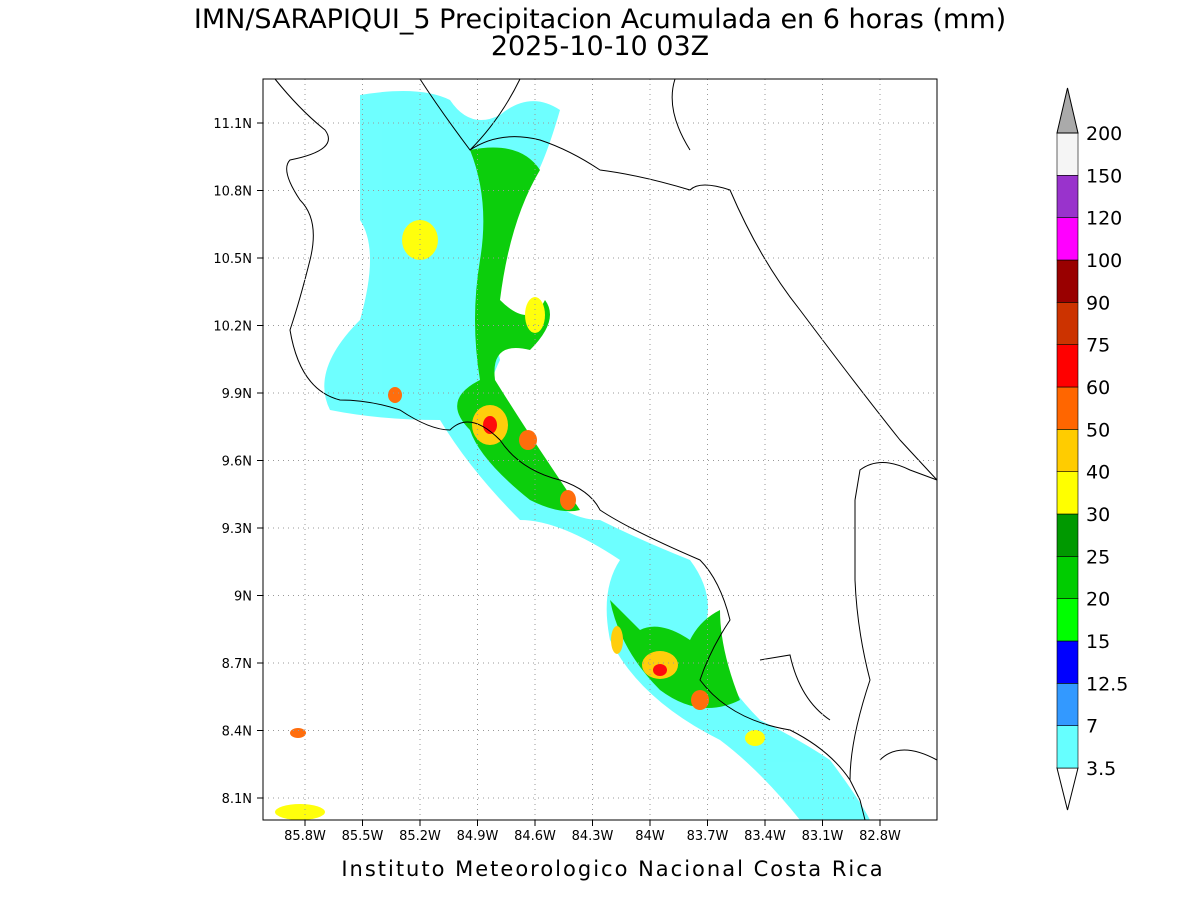 Image resolution: width=1200 pixels, height=904 pixels. I want to click on colorbar-label: 60, so click(1098, 388).